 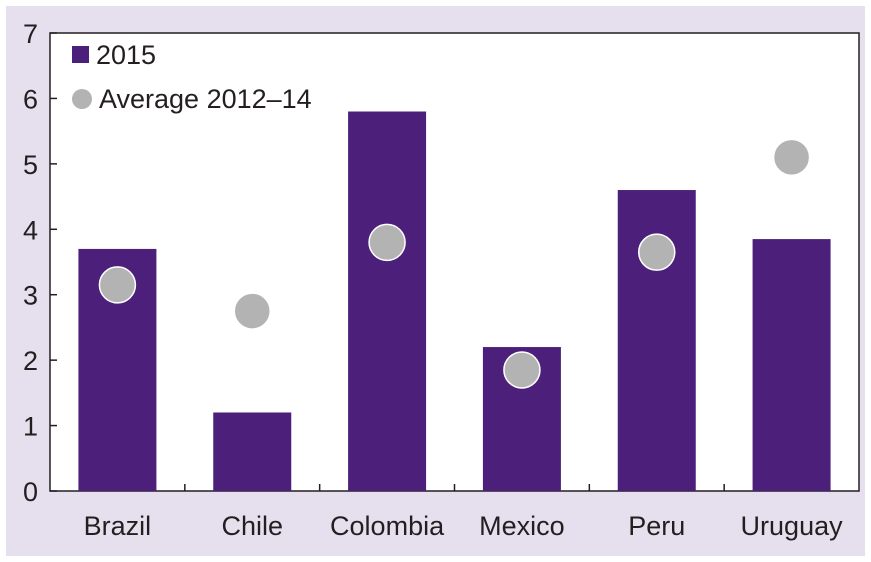 I want to click on marker-average-colombia, so click(x=387, y=242).